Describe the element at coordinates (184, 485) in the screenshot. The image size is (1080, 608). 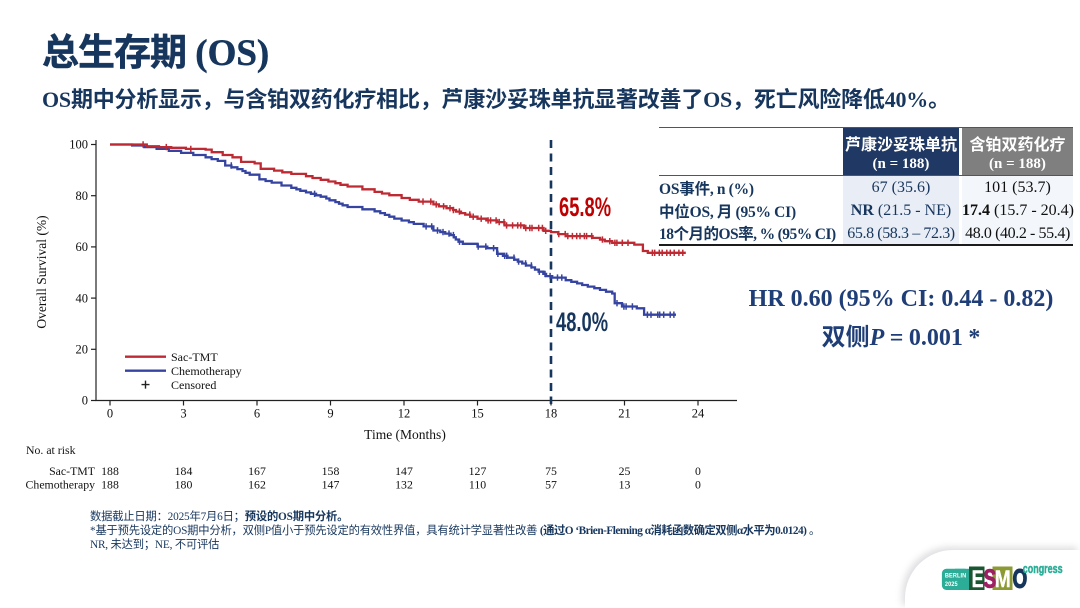
I see `svg-text: 180` at that location.